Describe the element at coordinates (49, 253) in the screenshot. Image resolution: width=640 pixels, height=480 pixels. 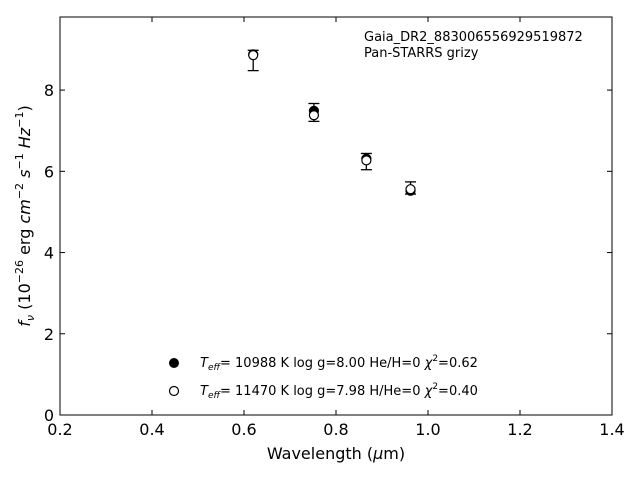
I see `y-tick-label: 4` at that location.